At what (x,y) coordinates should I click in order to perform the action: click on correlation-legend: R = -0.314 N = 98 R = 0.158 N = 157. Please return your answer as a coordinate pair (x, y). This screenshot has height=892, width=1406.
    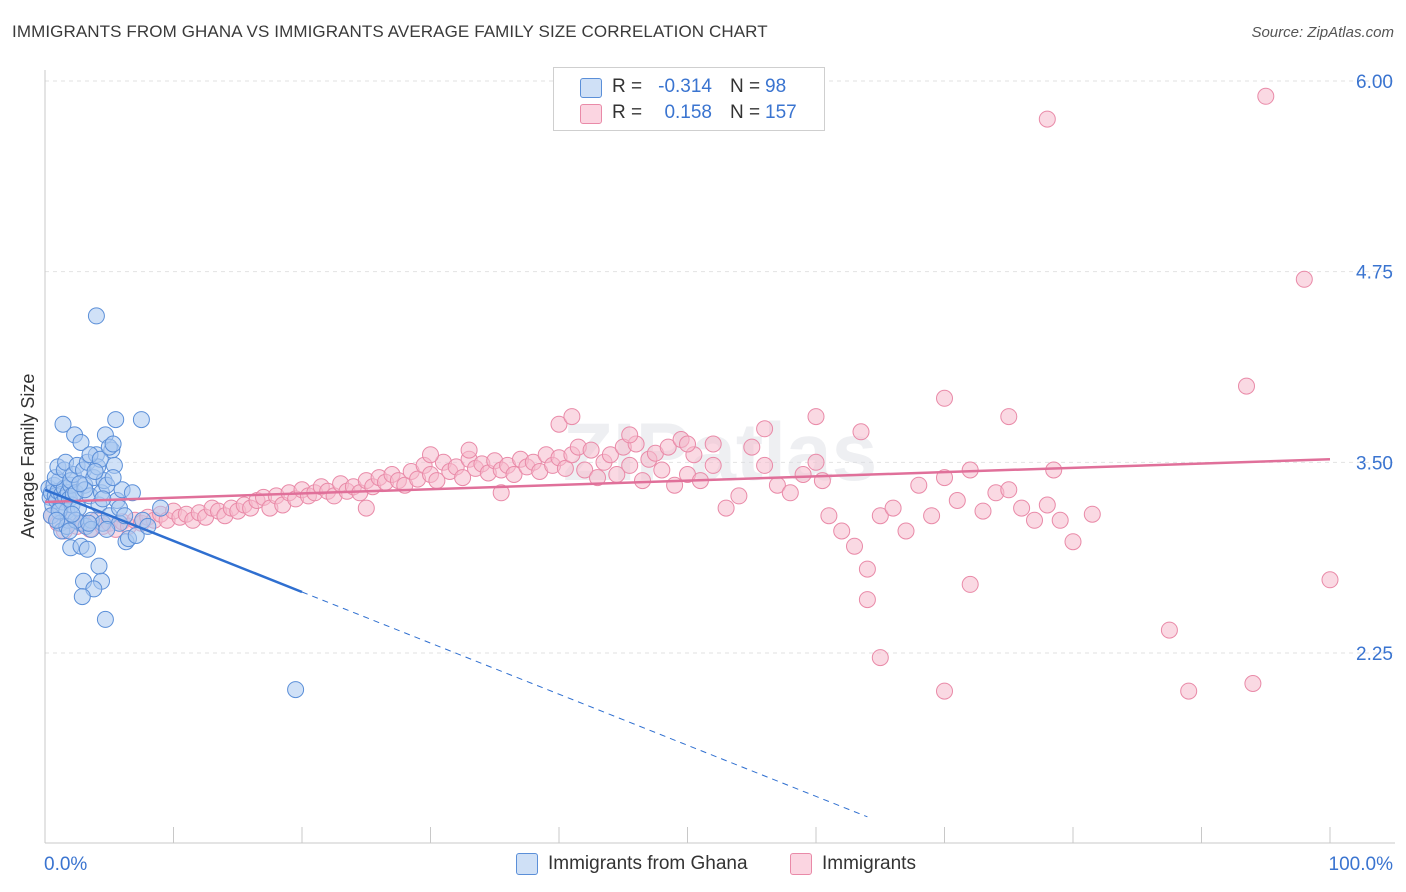
    Looking at the image, I should click on (689, 99).